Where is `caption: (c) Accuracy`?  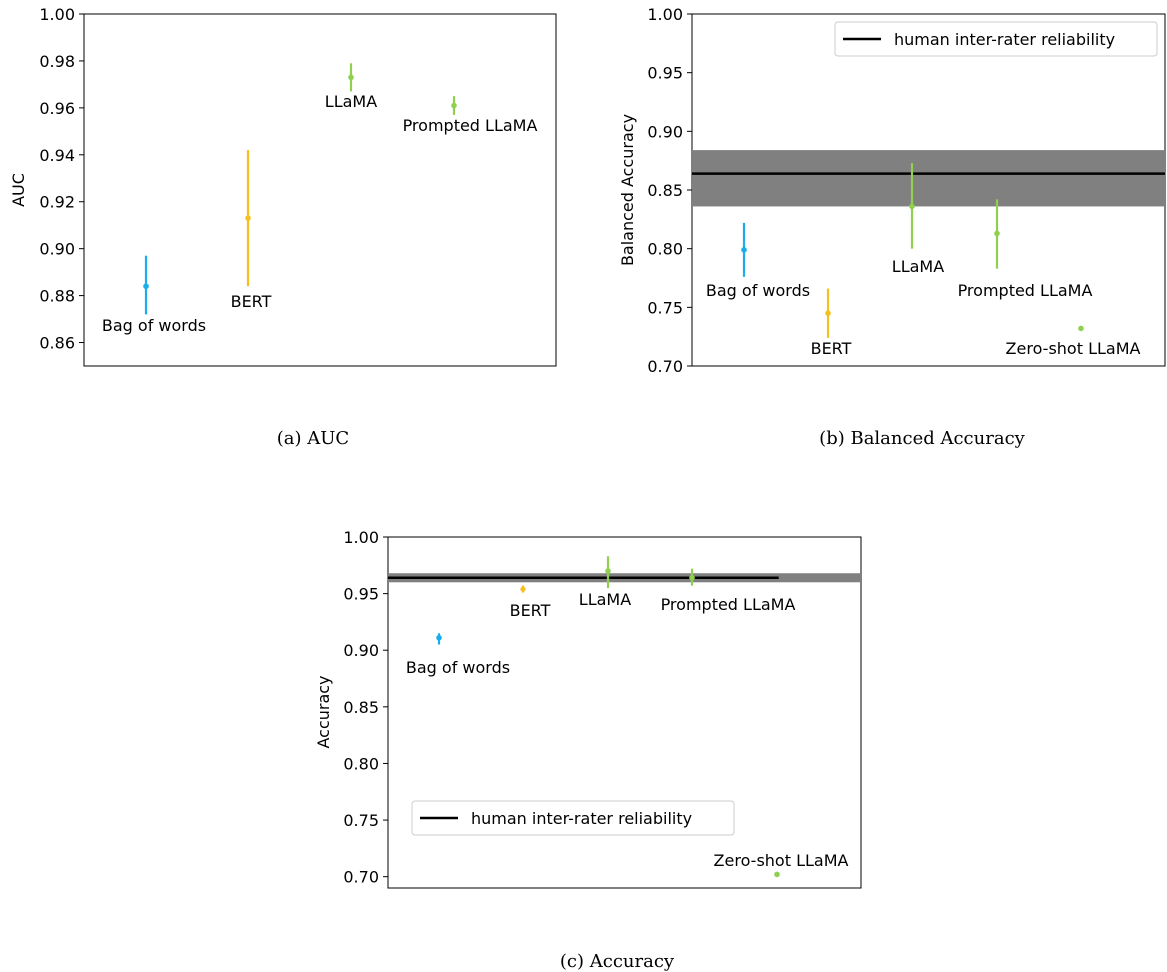
caption: (c) Accuracy is located at coordinates (617, 961).